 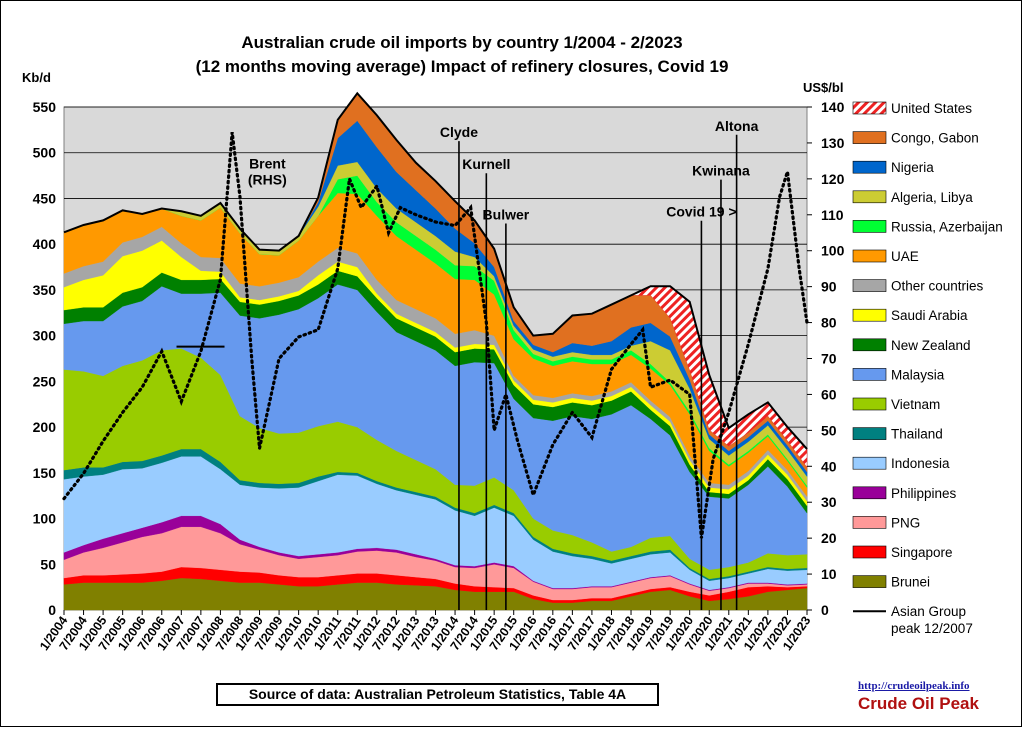 What do you see at coordinates (45, 358) in the screenshot?
I see `y-axis-ticks: 0 50 100 150 200 250 300 350 400 450 500 550` at bounding box center [45, 358].